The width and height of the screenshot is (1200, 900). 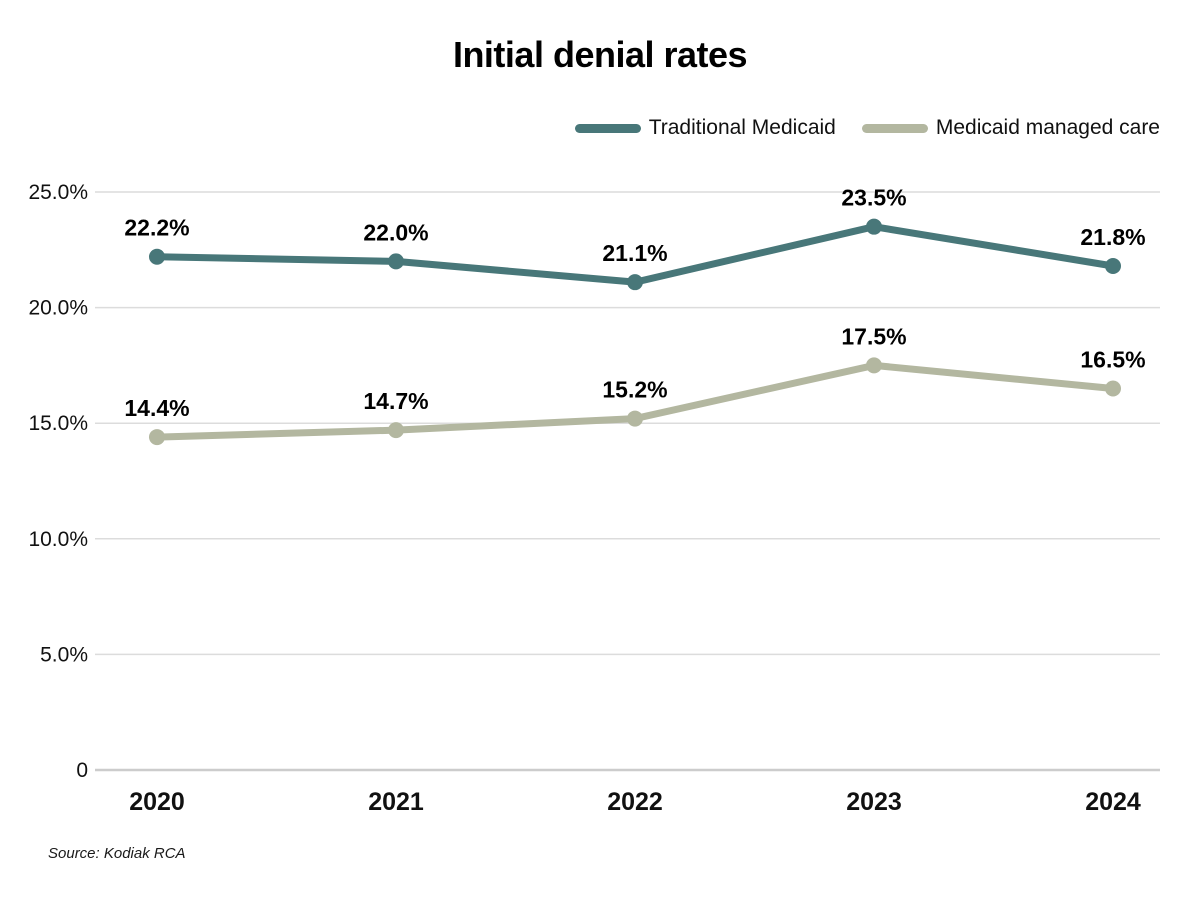 What do you see at coordinates (1047, 127) in the screenshot?
I see `legend-label-medicaid-managed-care: Medicaid managed care` at bounding box center [1047, 127].